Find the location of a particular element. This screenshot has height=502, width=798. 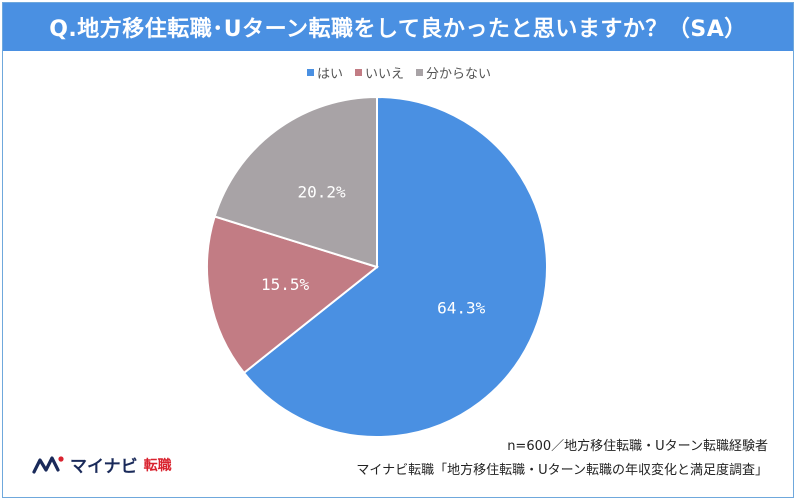

logo-brand-text: マイナビ is located at coordinates (104, 467).